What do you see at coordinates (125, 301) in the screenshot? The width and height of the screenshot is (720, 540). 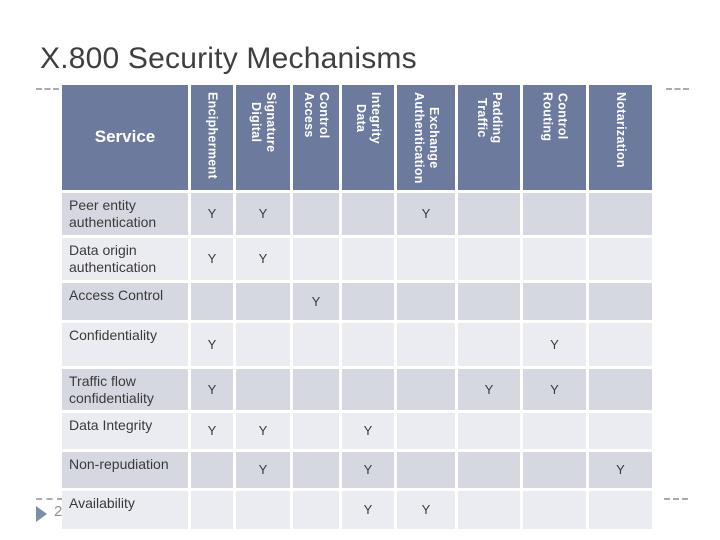 I see `row-label: Access Control` at bounding box center [125, 301].